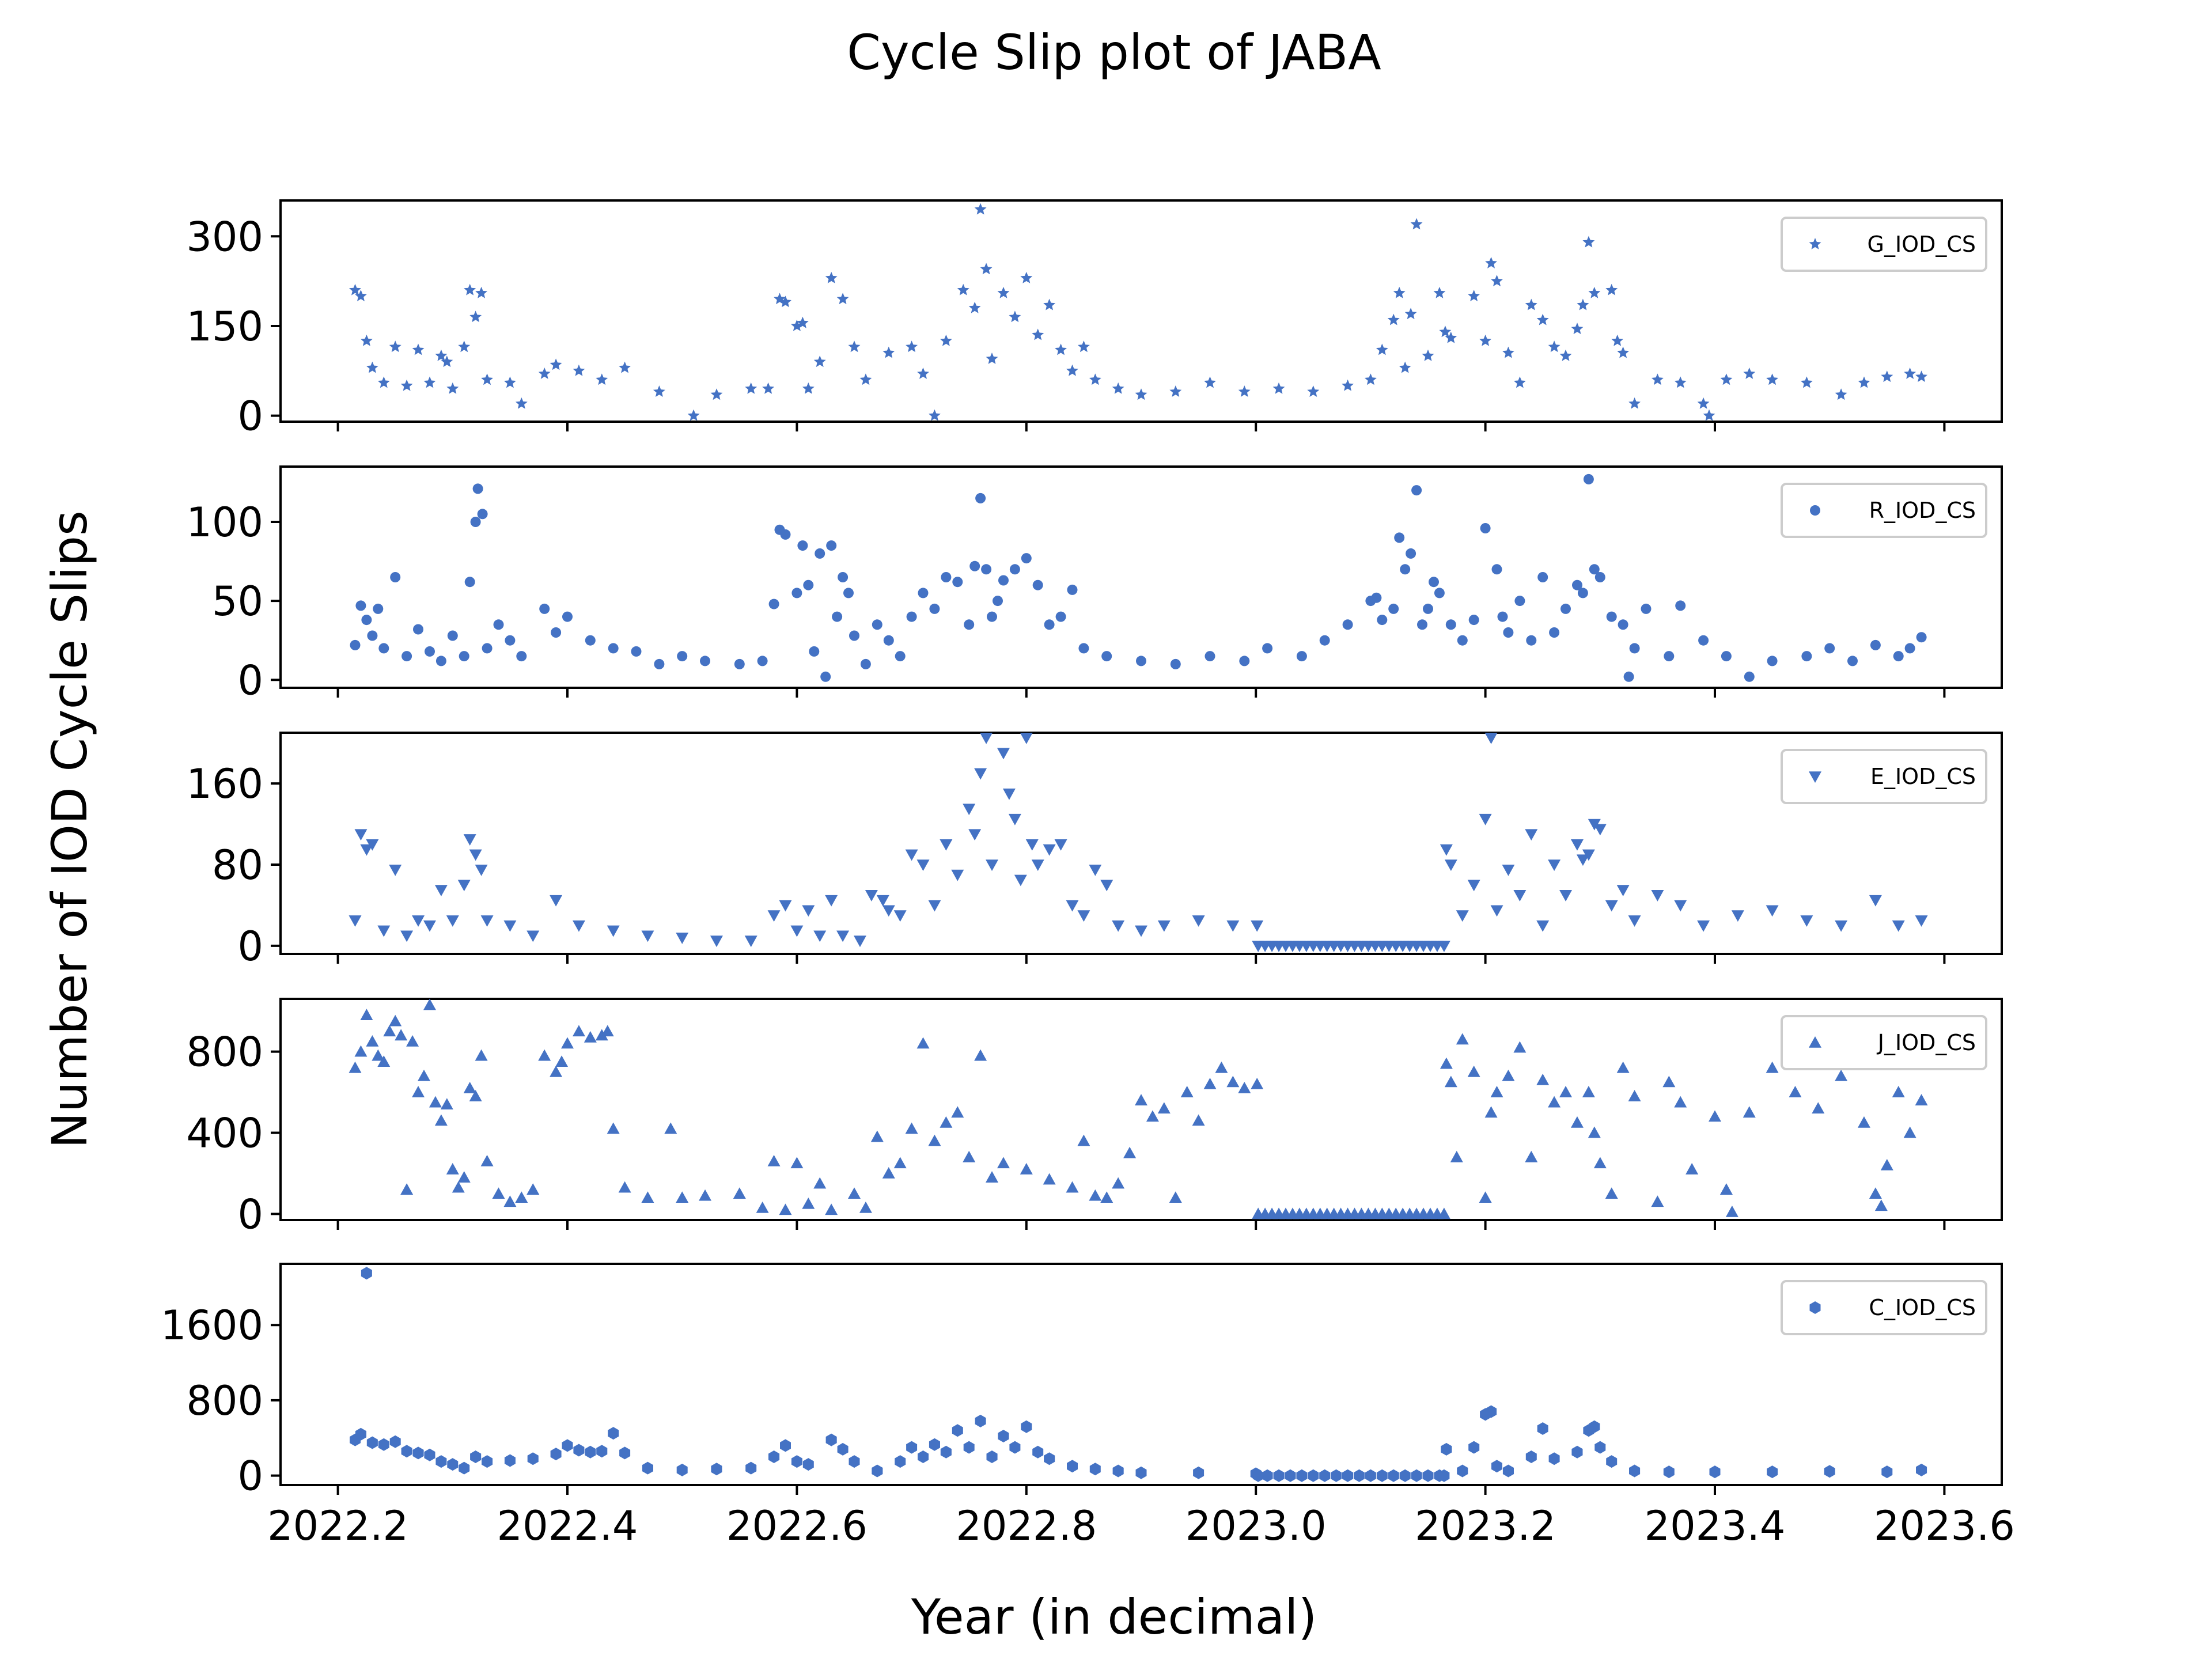 This screenshot has height=1659, width=2212. Describe the element at coordinates (224, 1133) in the screenshot. I see `y-tick-label: 400` at that location.